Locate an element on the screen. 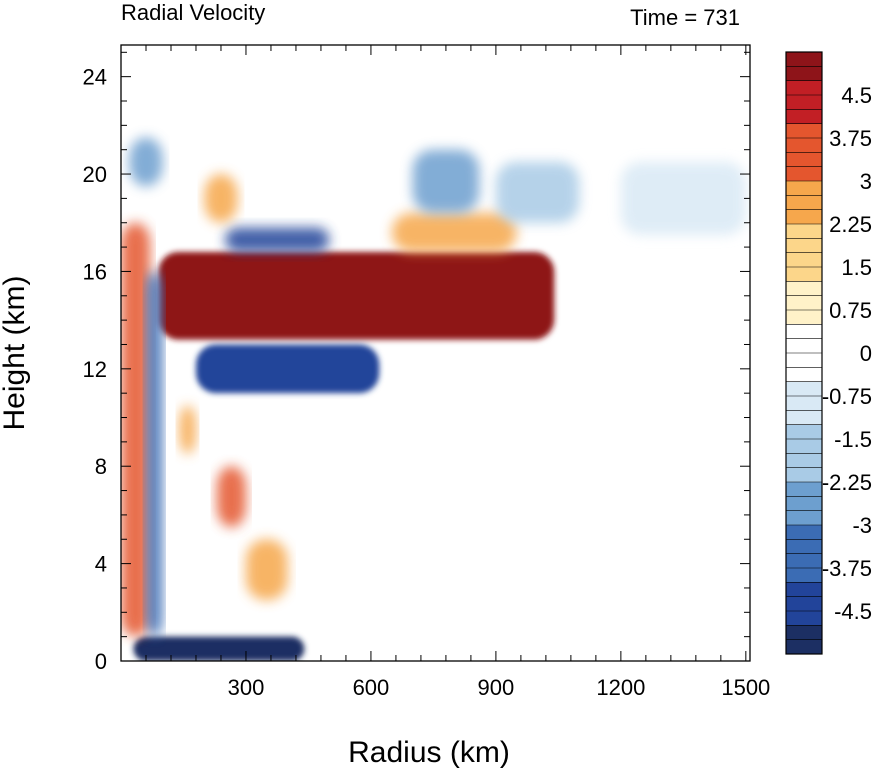  time-label: Time = 731 is located at coordinates (685, 17).